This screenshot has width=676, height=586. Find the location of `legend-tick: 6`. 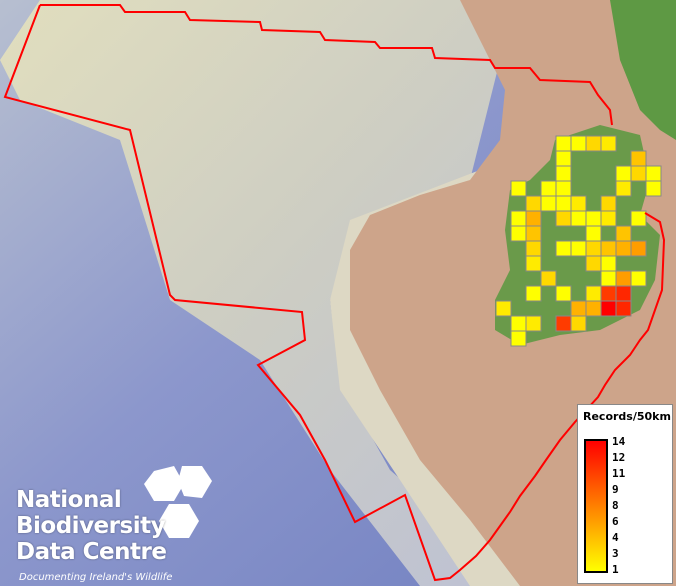

legend-tick: 6 is located at coordinates (615, 521).